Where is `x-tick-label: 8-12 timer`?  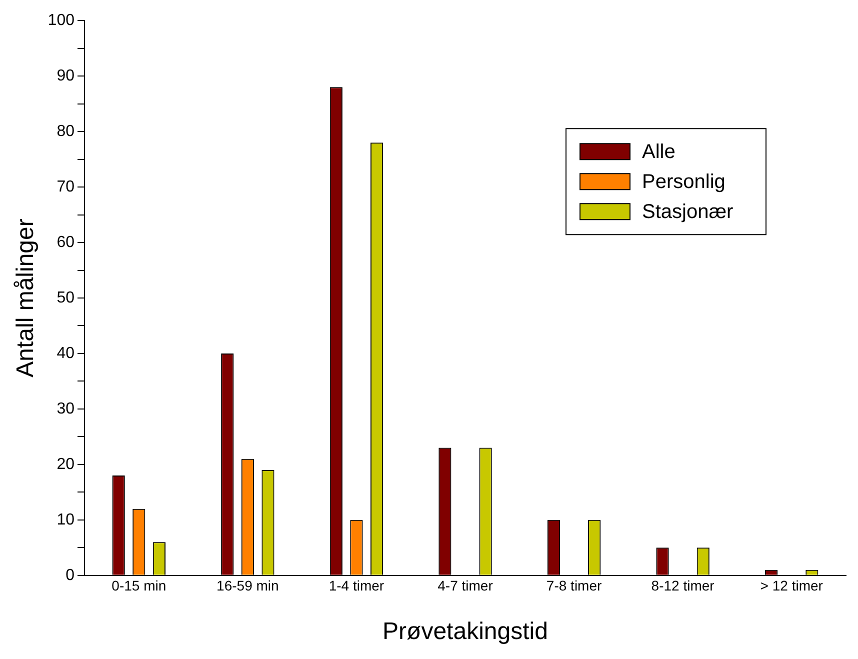
x-tick-label: 8-12 timer is located at coordinates (683, 586).